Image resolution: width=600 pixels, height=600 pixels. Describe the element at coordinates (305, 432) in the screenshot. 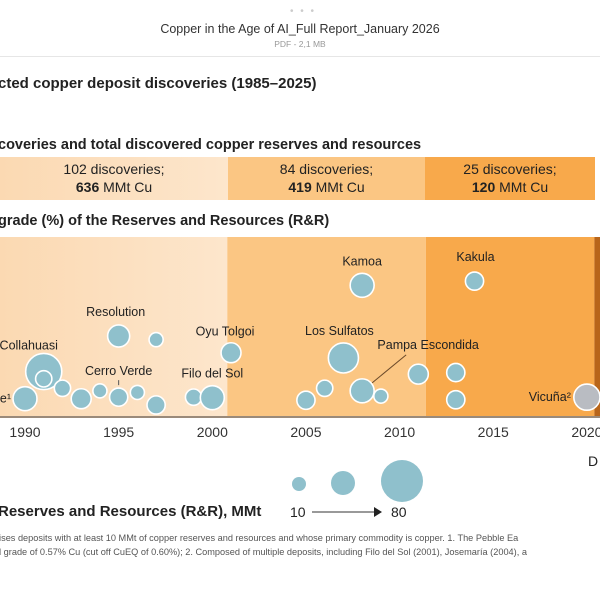

I see `x-tick-label: 2005` at that location.